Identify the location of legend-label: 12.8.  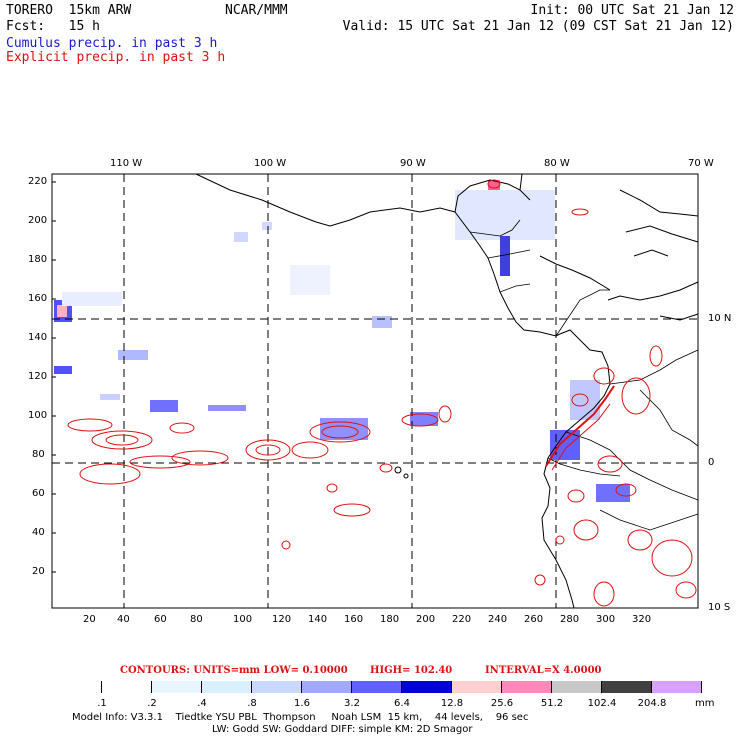
(452, 703).